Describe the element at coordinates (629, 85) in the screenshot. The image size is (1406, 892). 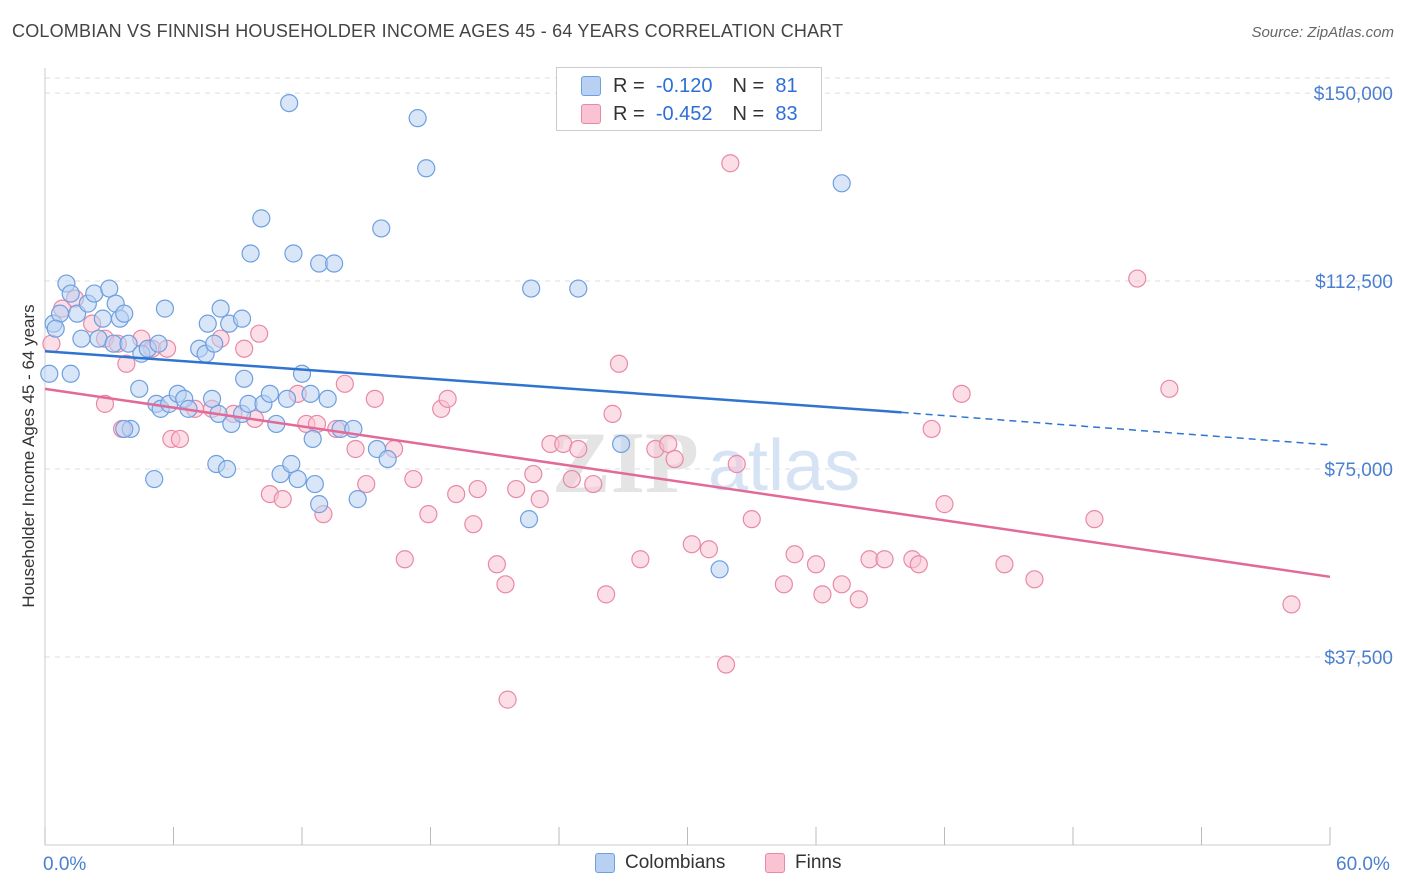
I see `legend-r-label: R =` at that location.